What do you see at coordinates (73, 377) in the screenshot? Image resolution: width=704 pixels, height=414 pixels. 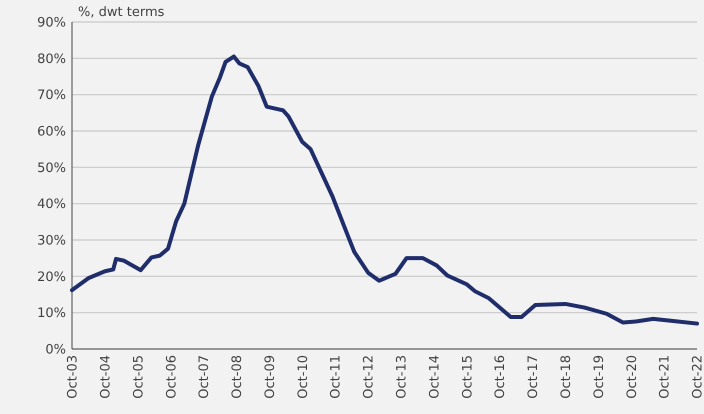 I see `x-tick-label: Oct-03` at bounding box center [73, 377].